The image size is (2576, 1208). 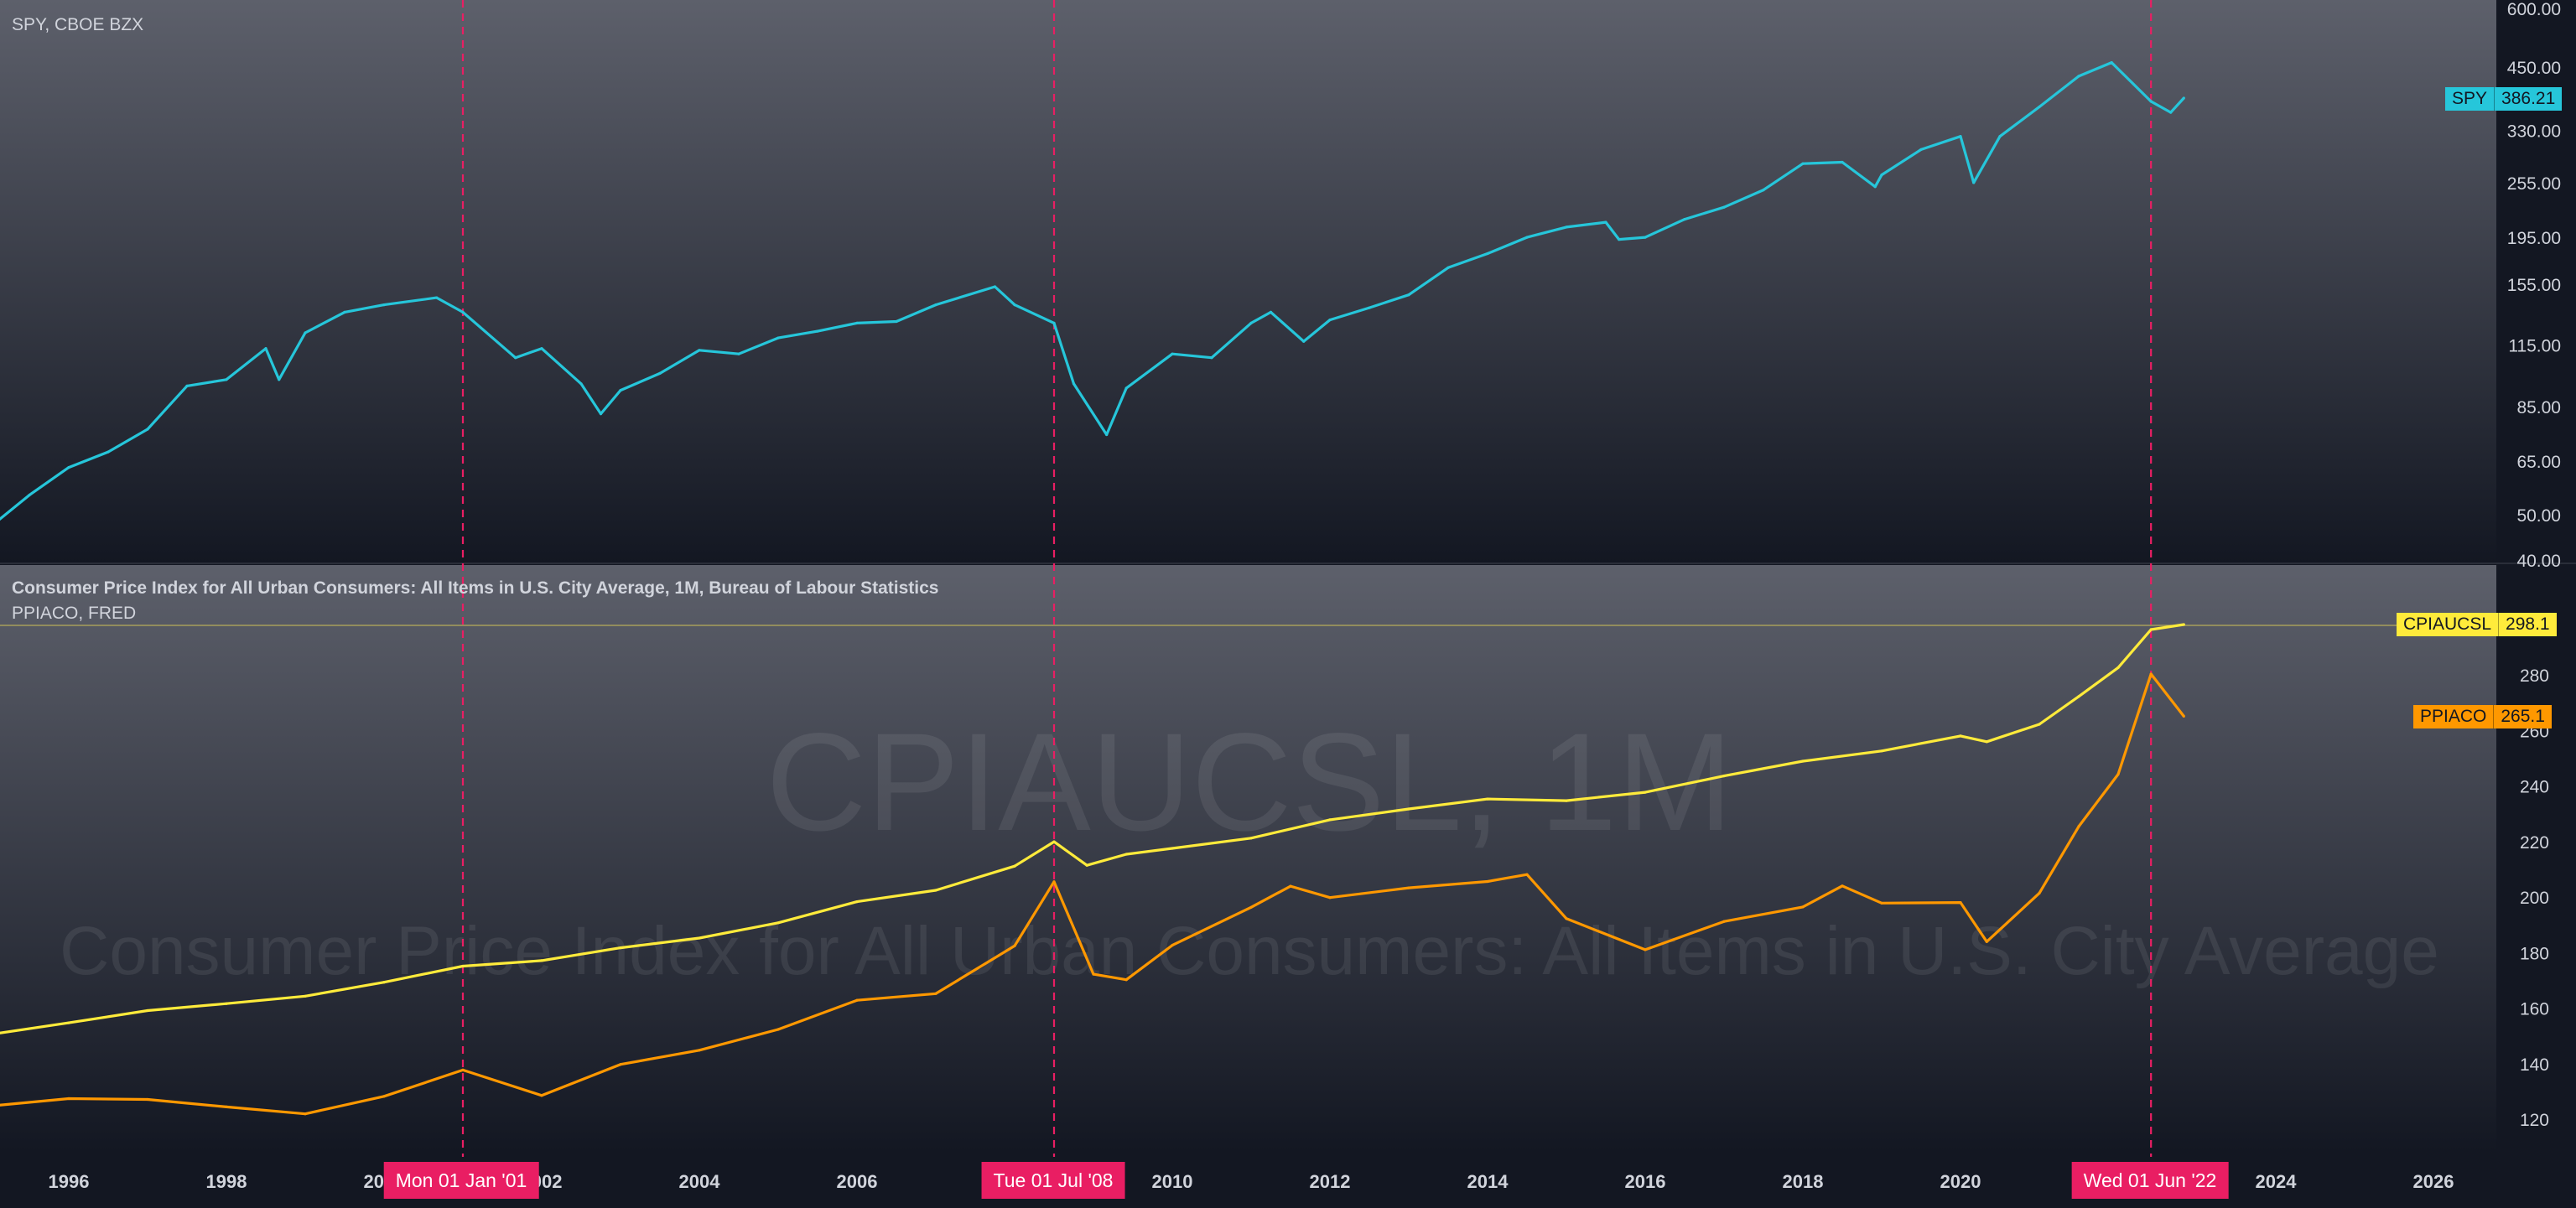 I want to click on top-price-tick: 85.00, so click(x=2538, y=408).